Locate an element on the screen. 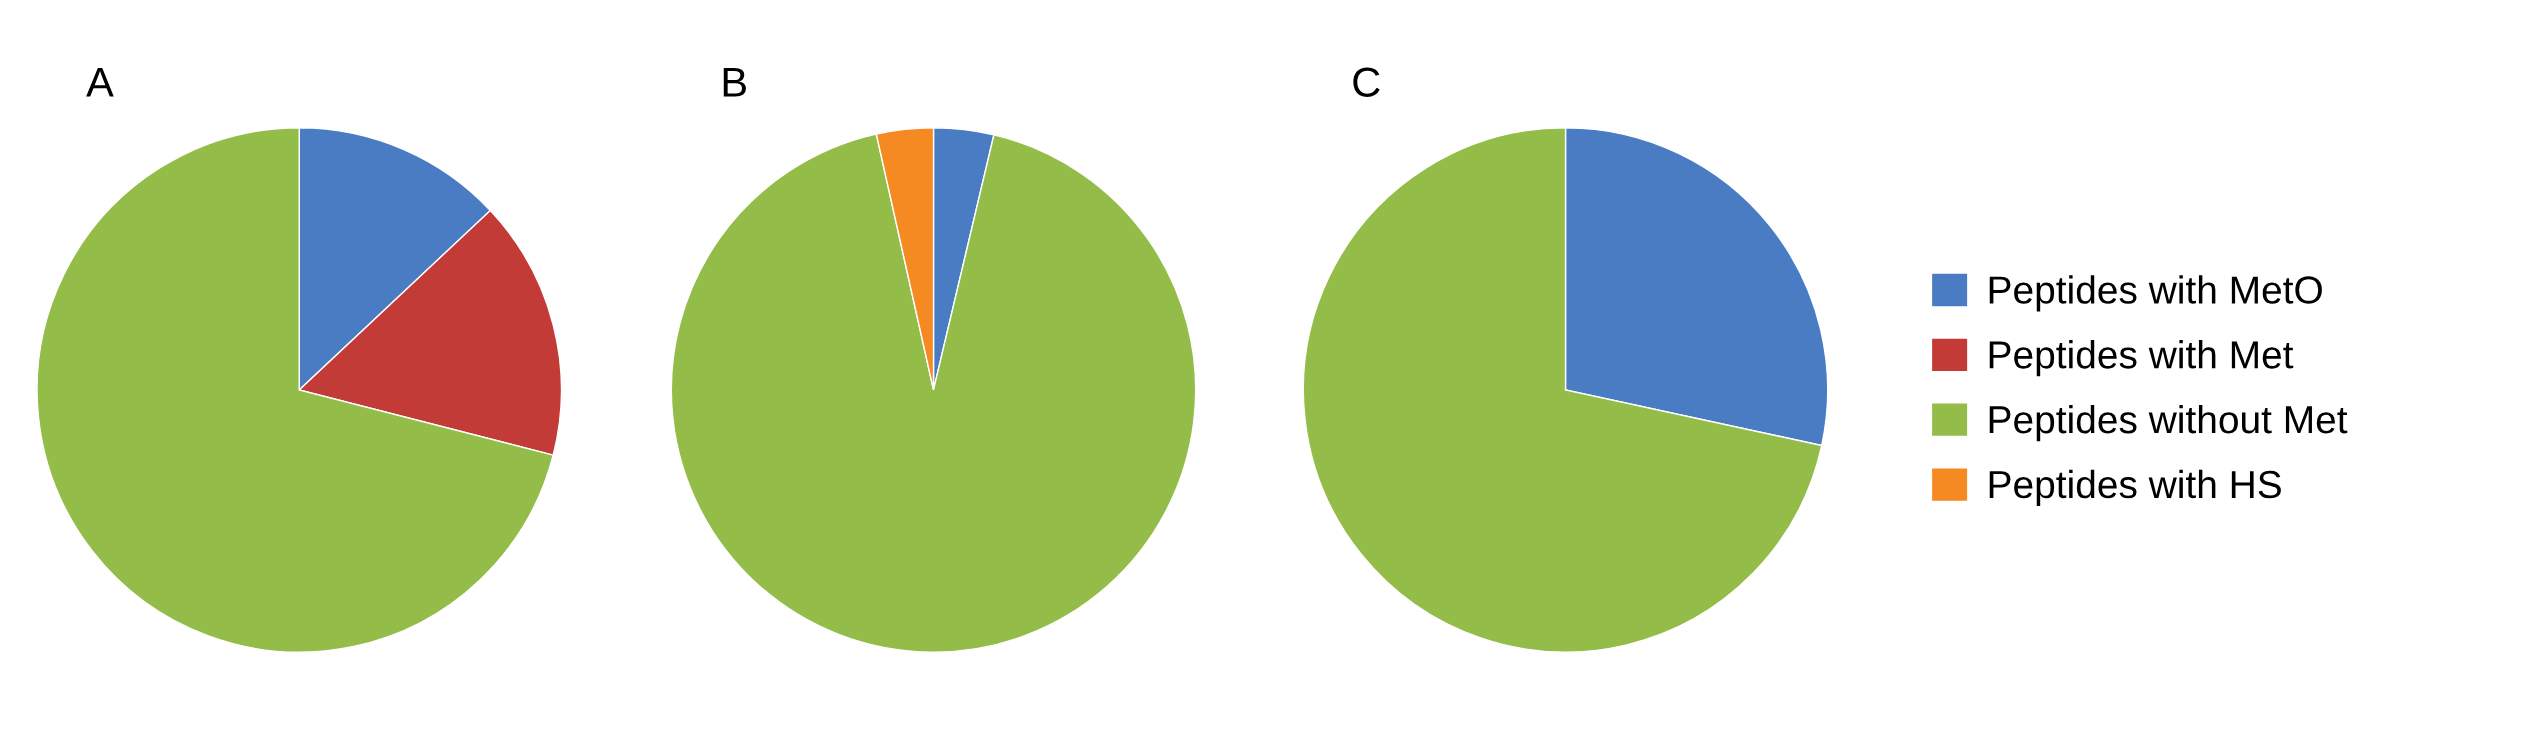 This screenshot has width=2523, height=747. chart-title: C is located at coordinates (1366, 82).